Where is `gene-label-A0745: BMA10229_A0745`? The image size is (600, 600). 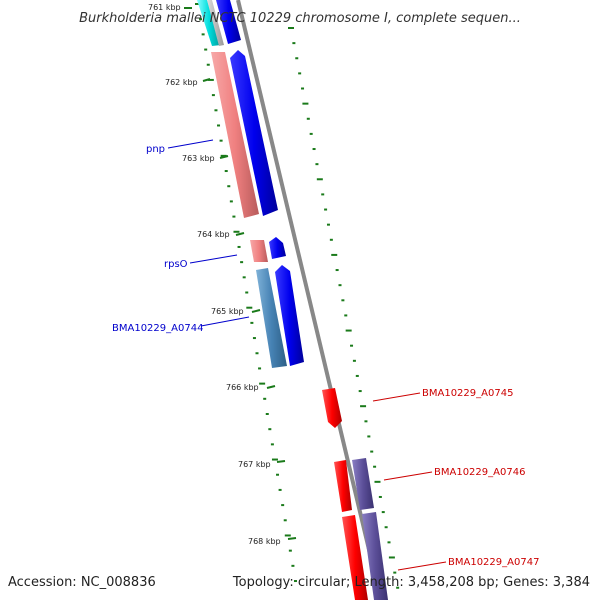
gene-label-A0745: BMA10229_A0745 is located at coordinates (467, 393).